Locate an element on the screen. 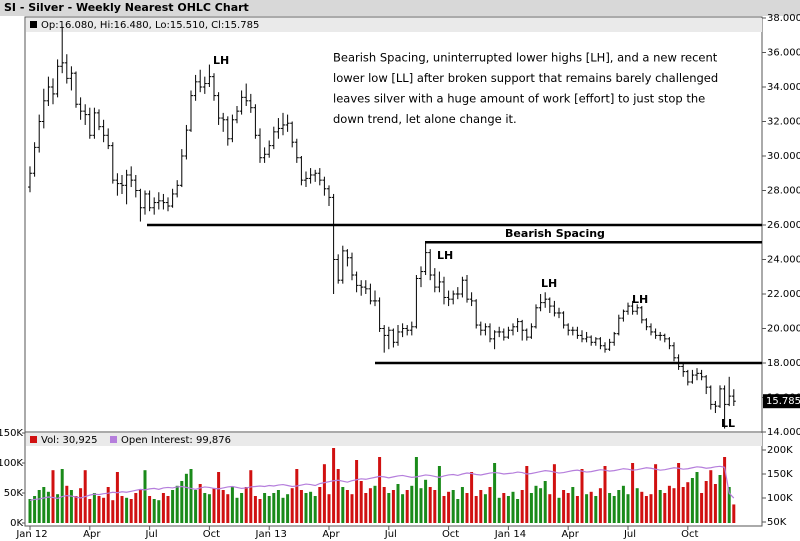  open-interest-line is located at coordinates (382, 483).